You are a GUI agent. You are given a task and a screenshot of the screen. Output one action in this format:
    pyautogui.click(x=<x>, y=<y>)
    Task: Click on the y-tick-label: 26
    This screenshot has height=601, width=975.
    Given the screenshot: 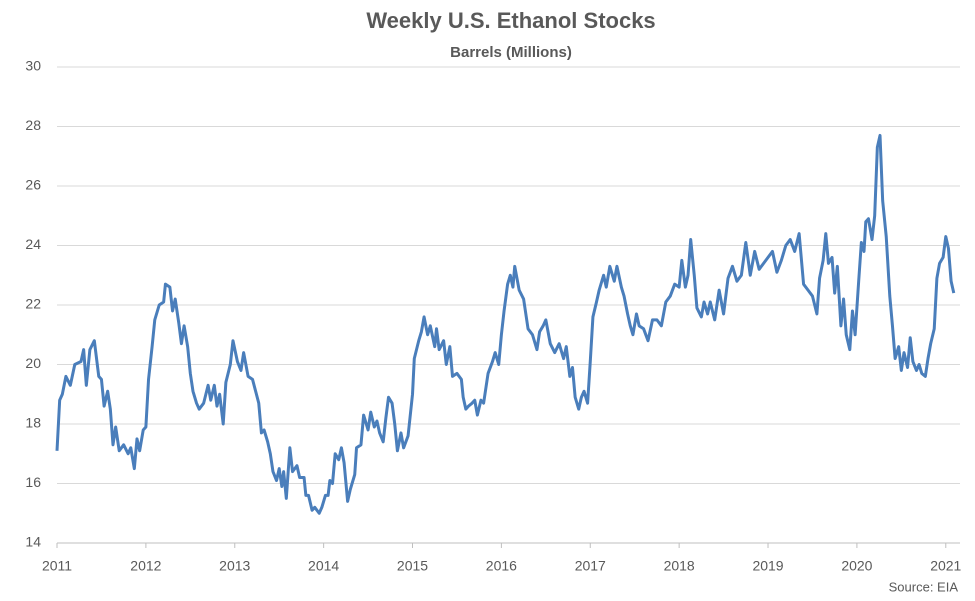 What is the action you would take?
    pyautogui.click(x=33, y=185)
    